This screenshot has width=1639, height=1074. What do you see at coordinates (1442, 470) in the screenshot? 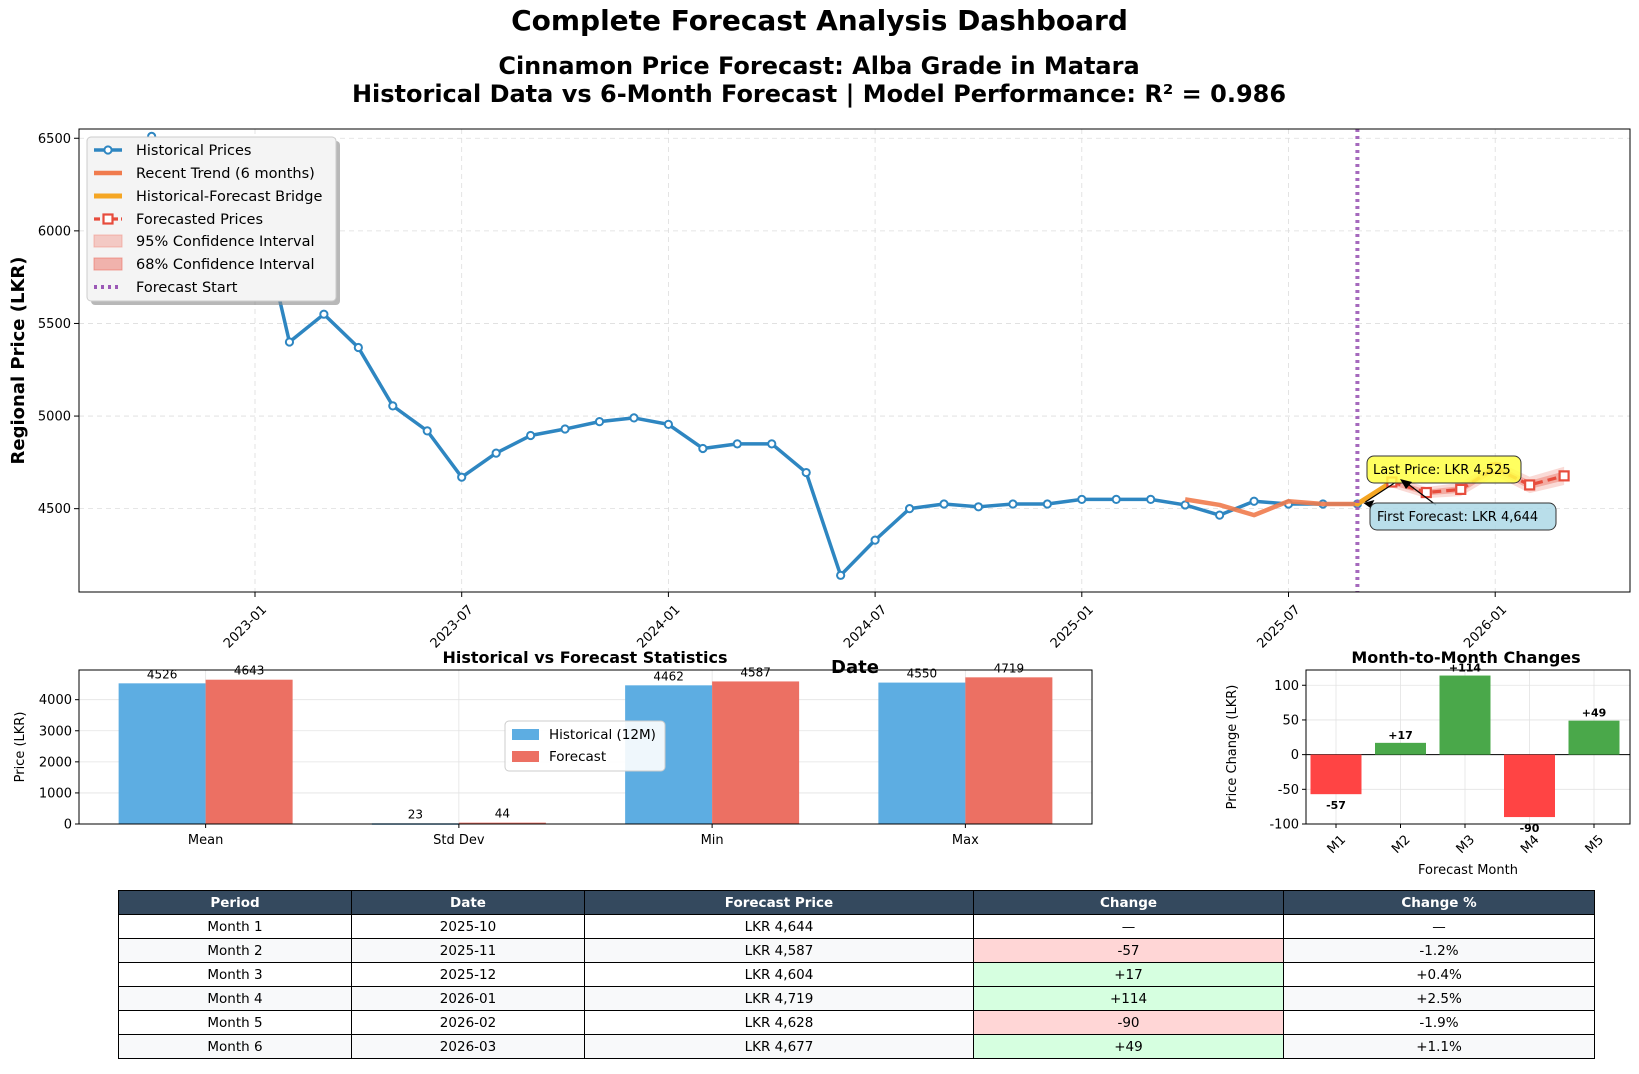
I see `last-price-annotation: Last Price: LKR 4,525` at bounding box center [1442, 470].